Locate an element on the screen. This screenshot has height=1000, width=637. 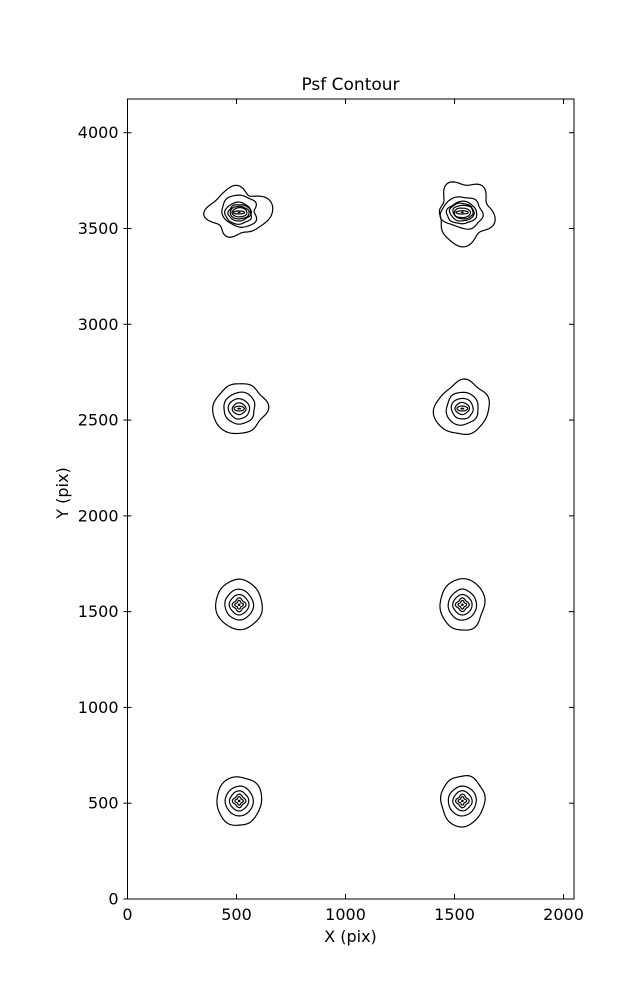
y-axis-label: Y (pix) is located at coordinates (62, 493).